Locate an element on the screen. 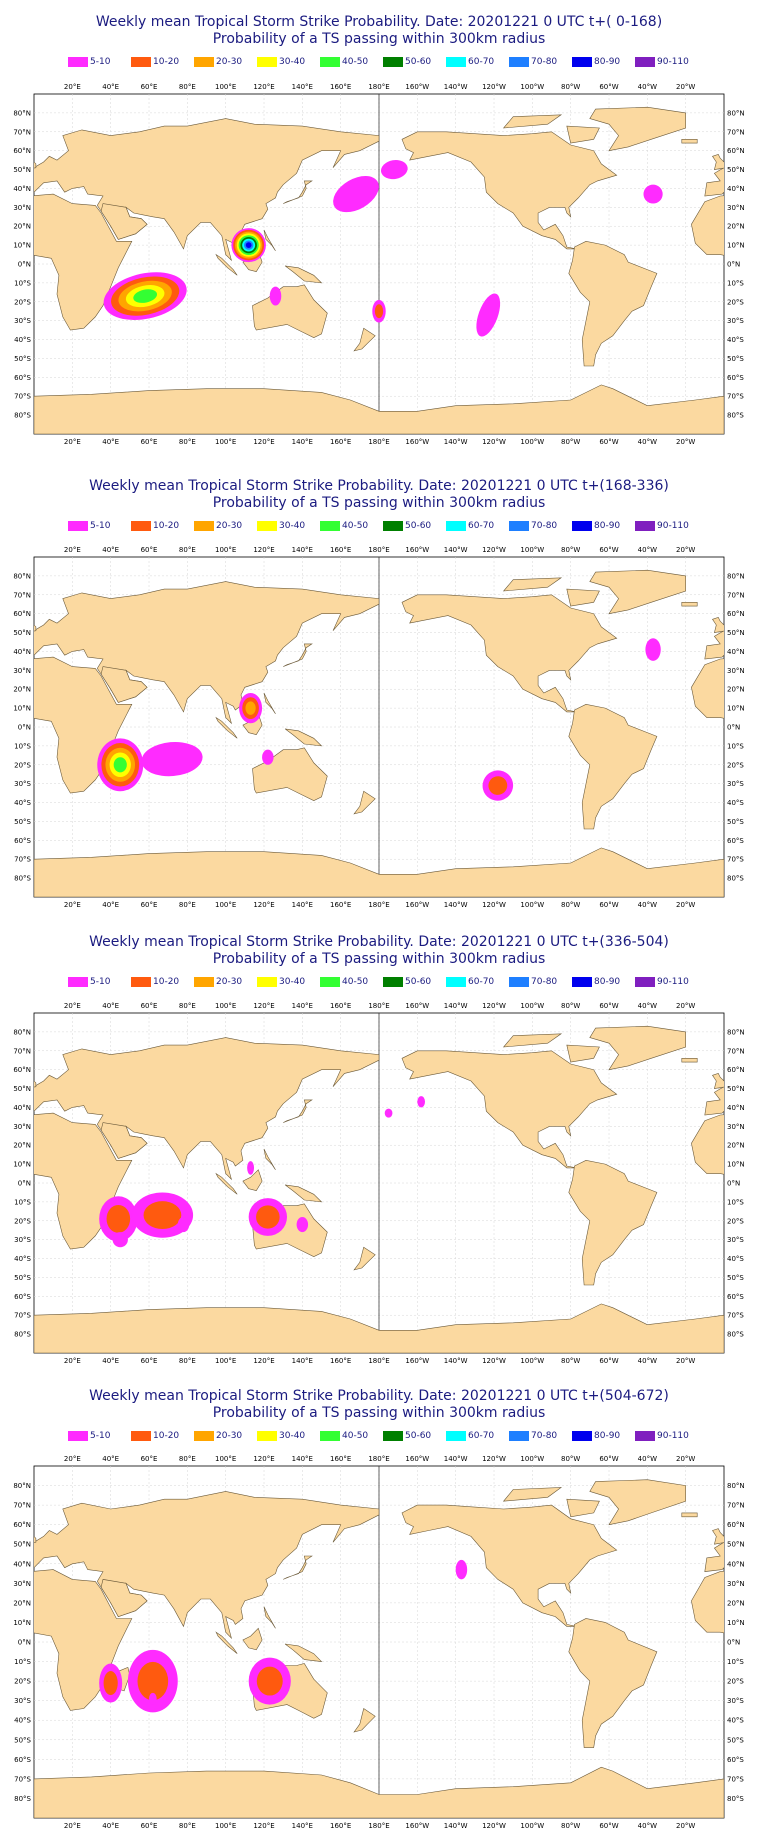  legend-label: 90-110 is located at coordinates (673, 1436).